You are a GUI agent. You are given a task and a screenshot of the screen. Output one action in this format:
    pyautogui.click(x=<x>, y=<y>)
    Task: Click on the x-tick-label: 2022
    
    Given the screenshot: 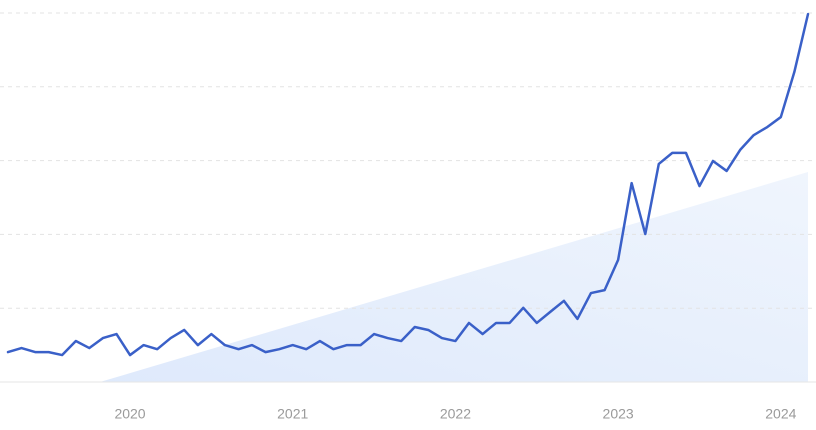 What is the action you would take?
    pyautogui.click(x=455, y=414)
    